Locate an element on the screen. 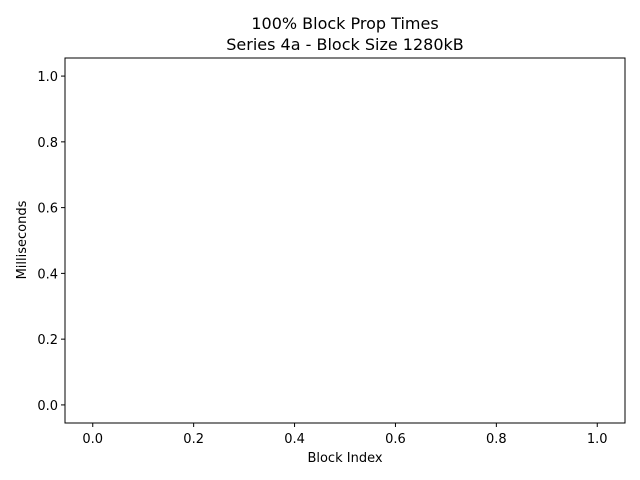 The height and width of the screenshot is (480, 640). x-tick-label: 1.0 is located at coordinates (597, 439).